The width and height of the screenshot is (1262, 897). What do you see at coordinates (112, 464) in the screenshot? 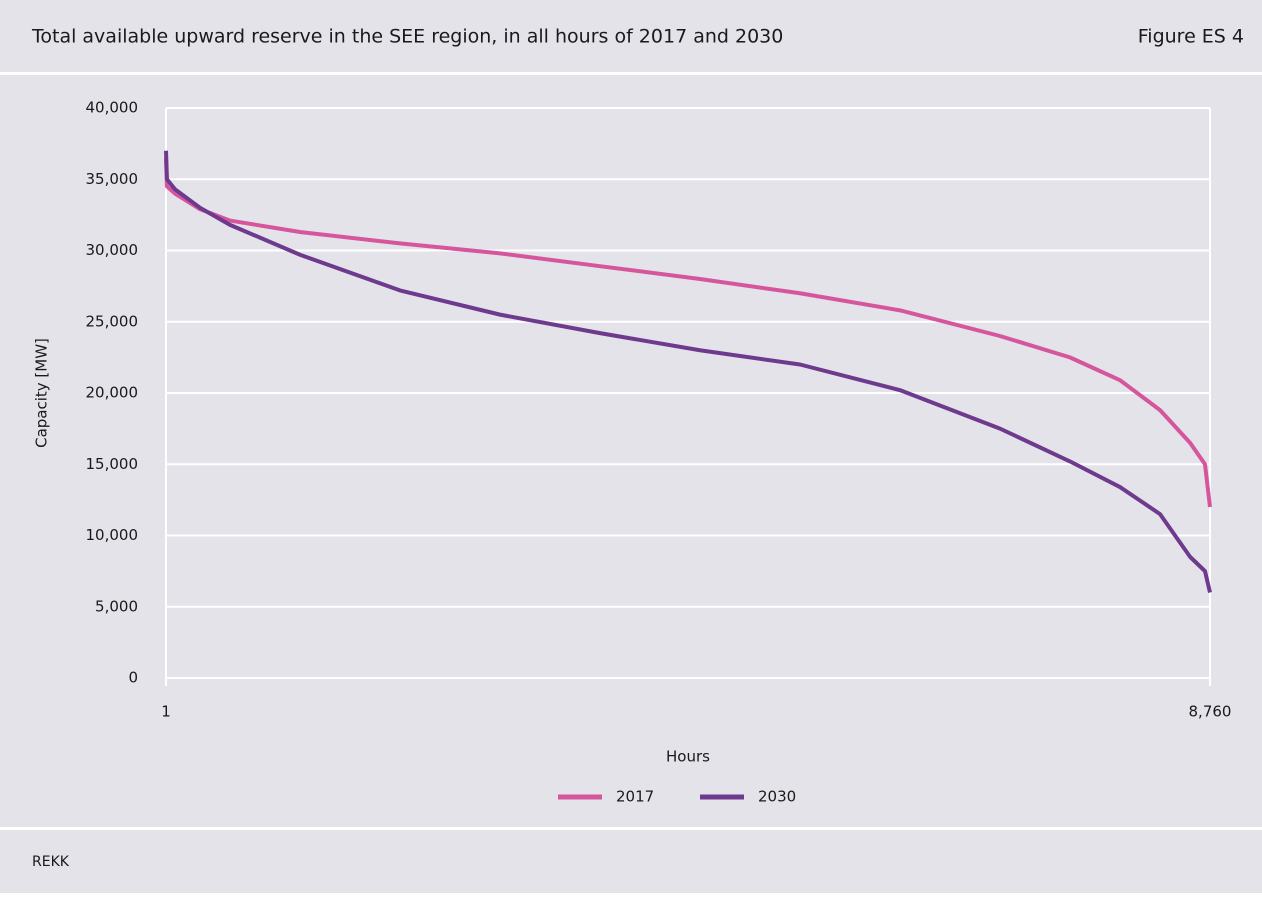
I see `y-tick-label: 15,000` at bounding box center [112, 464].